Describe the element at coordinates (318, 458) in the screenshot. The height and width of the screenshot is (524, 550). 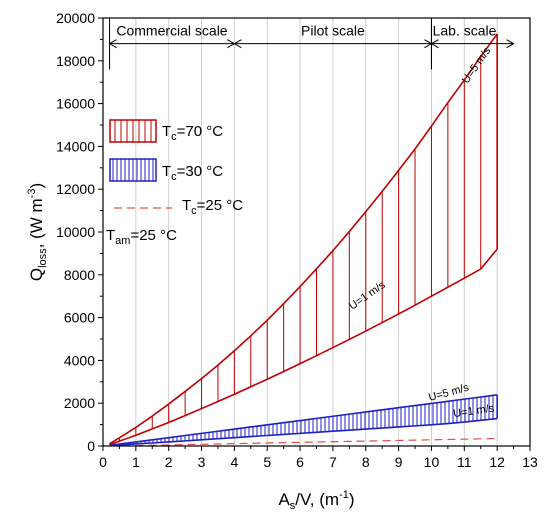
I see `x-axis-ticks: 0 1 2 3 4 5 6 7 8 9 10 11 12 13` at that location.